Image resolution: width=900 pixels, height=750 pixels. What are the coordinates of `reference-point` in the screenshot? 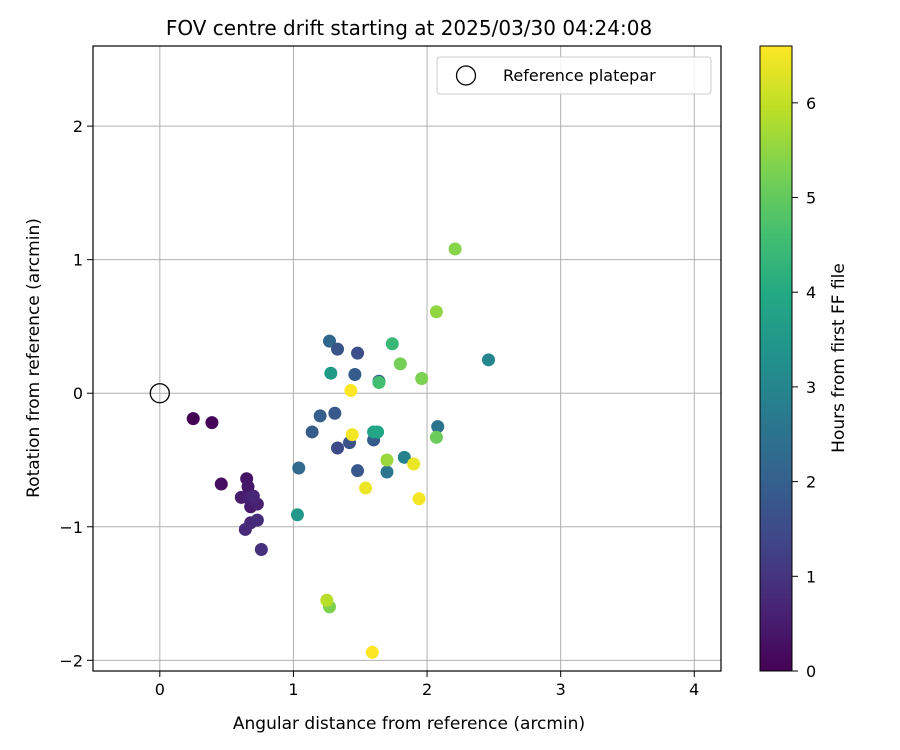 It's located at (159, 393).